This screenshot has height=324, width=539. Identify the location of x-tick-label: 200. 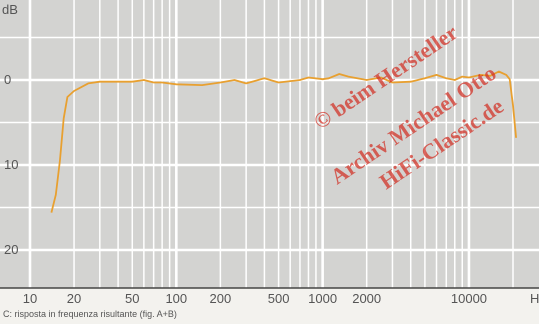
(221, 298).